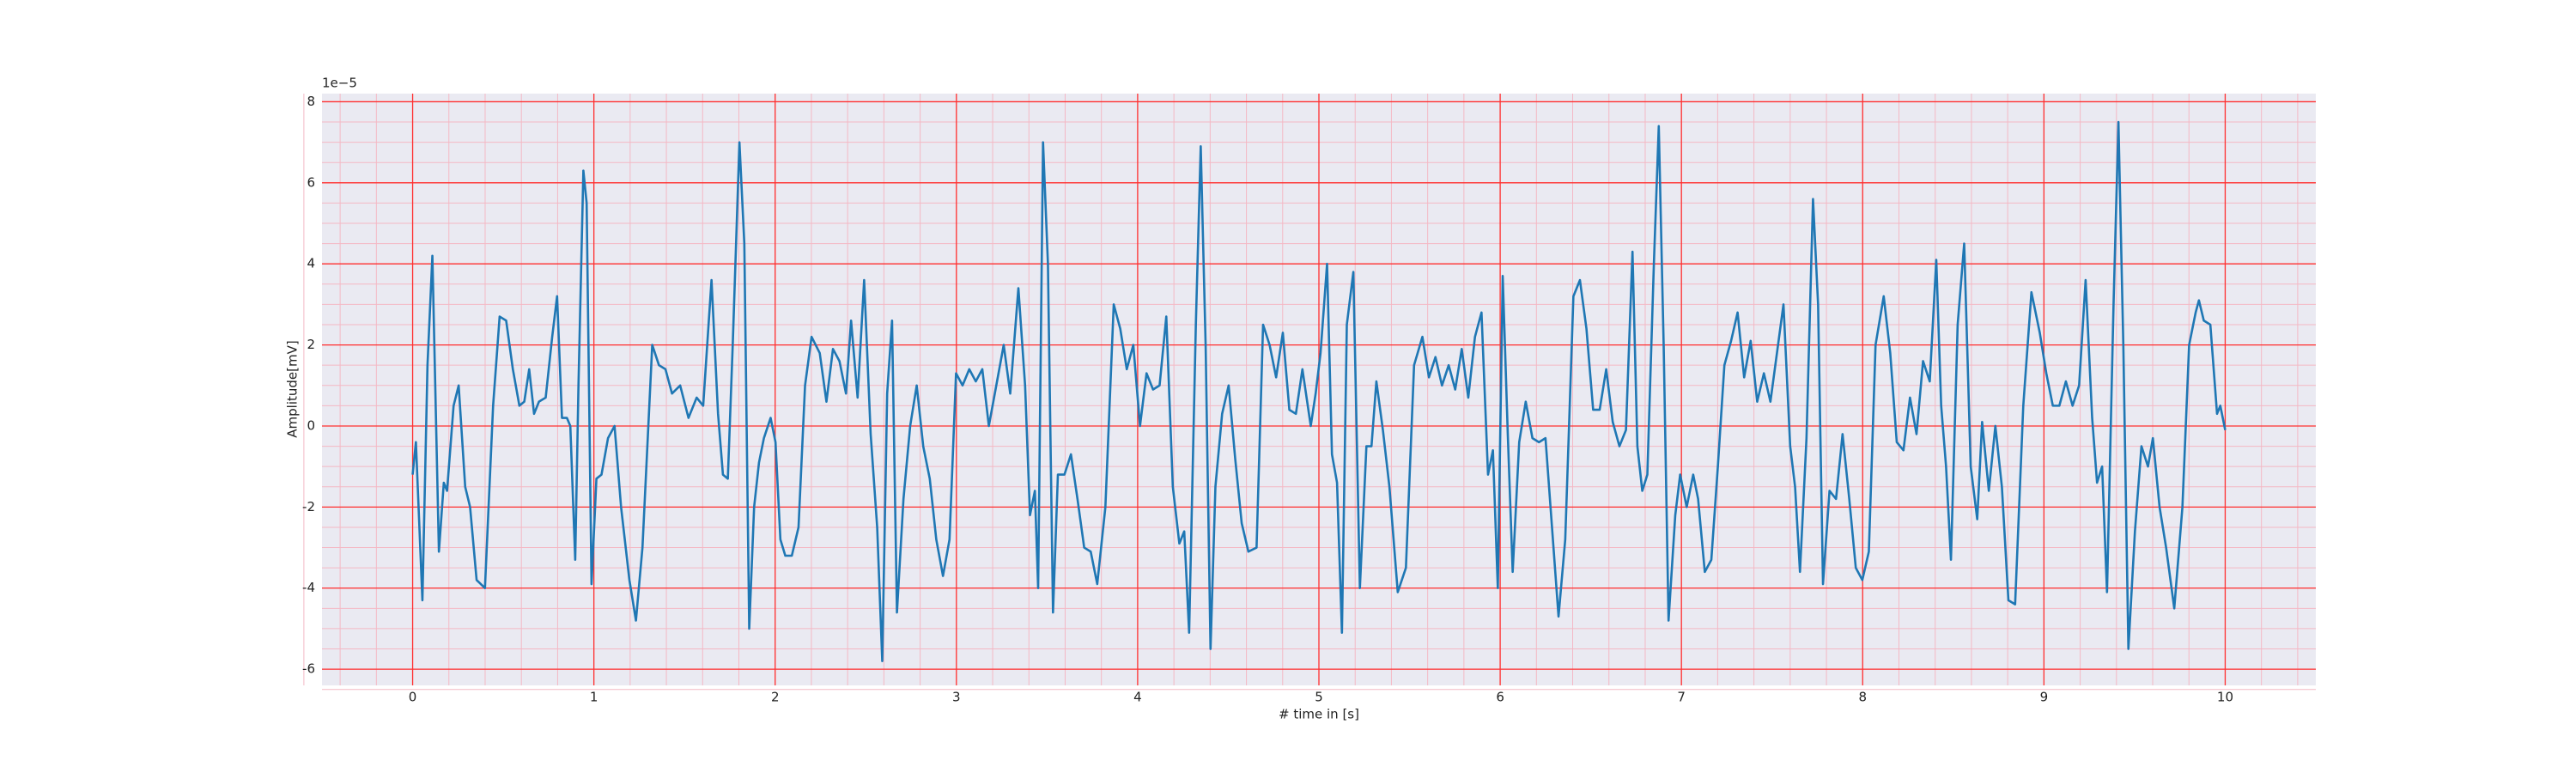 Image resolution: width=2576 pixels, height=773 pixels. Describe the element at coordinates (311, 263) in the screenshot. I see `y-tick-label: 4` at that location.